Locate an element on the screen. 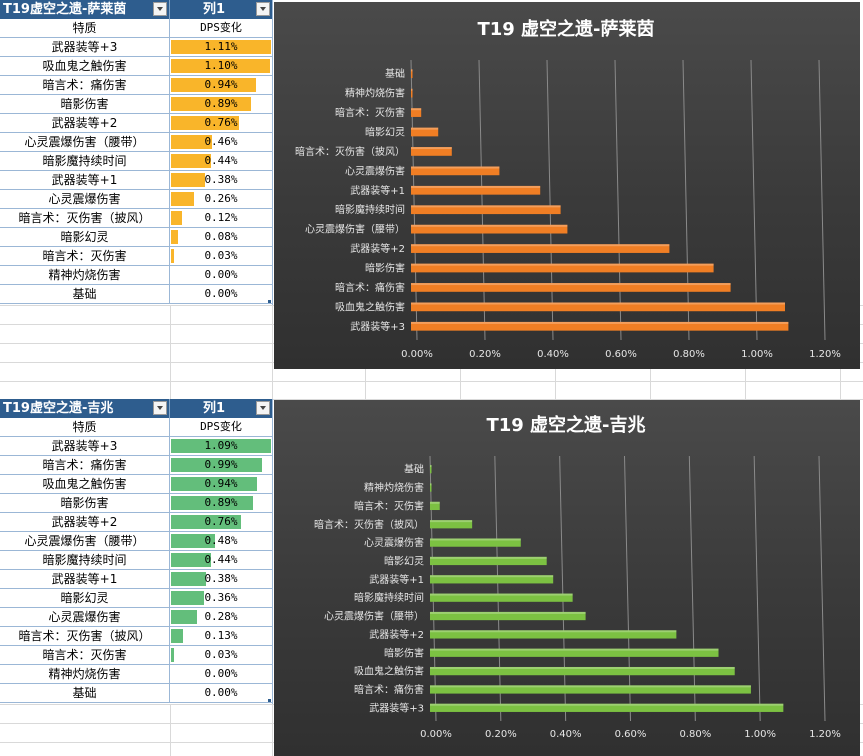 The image size is (863, 756). table-row: 暗言术：痛伤害 0.94% is located at coordinates (136, 85).